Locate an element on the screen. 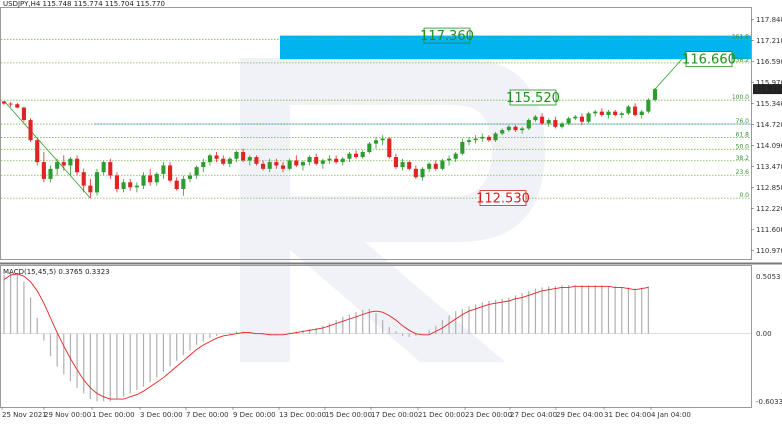 Image resolution: width=782 pixels, height=425 pixels. x-tick-label-7: 15 Dec 00:00 is located at coordinates (348, 415).